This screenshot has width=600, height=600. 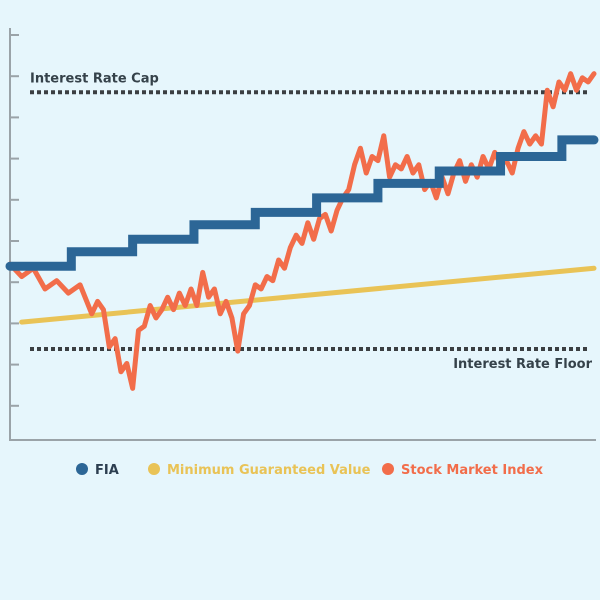 I want to click on legend-marker-stock-market-index, so click(x=388, y=469).